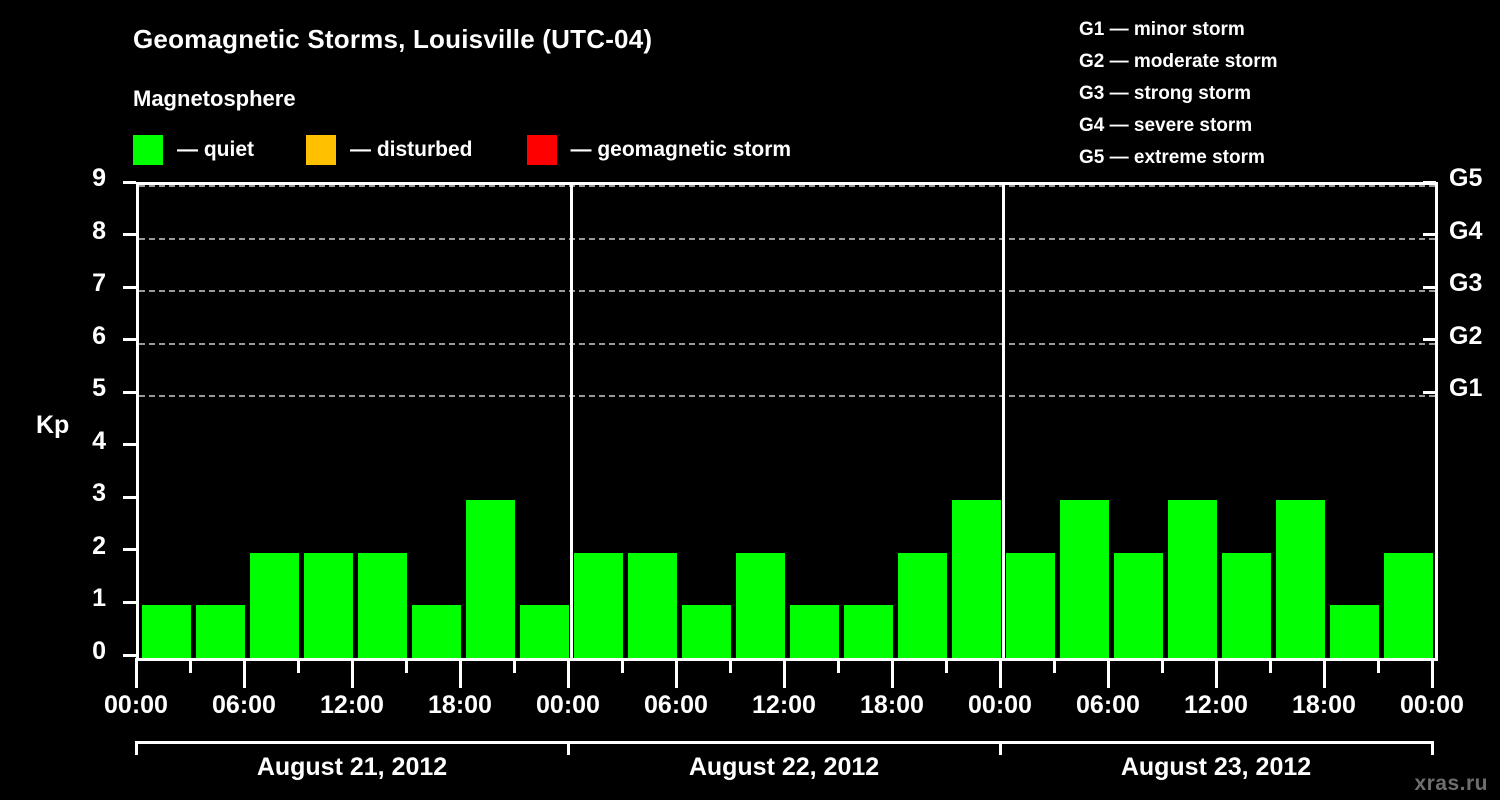  I want to click on g-scale-label-g3: G3, so click(1466, 283).